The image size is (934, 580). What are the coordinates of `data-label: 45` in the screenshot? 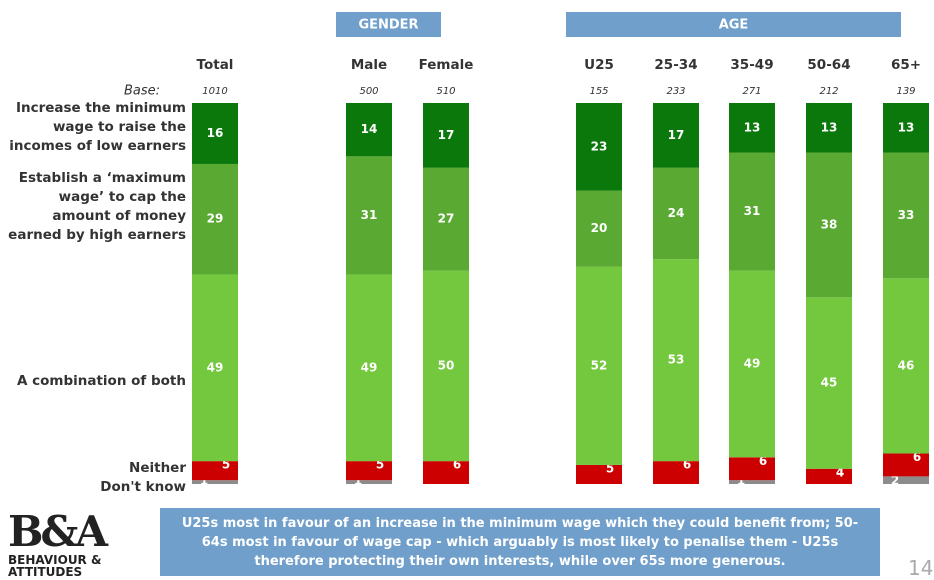 It's located at (829, 383).